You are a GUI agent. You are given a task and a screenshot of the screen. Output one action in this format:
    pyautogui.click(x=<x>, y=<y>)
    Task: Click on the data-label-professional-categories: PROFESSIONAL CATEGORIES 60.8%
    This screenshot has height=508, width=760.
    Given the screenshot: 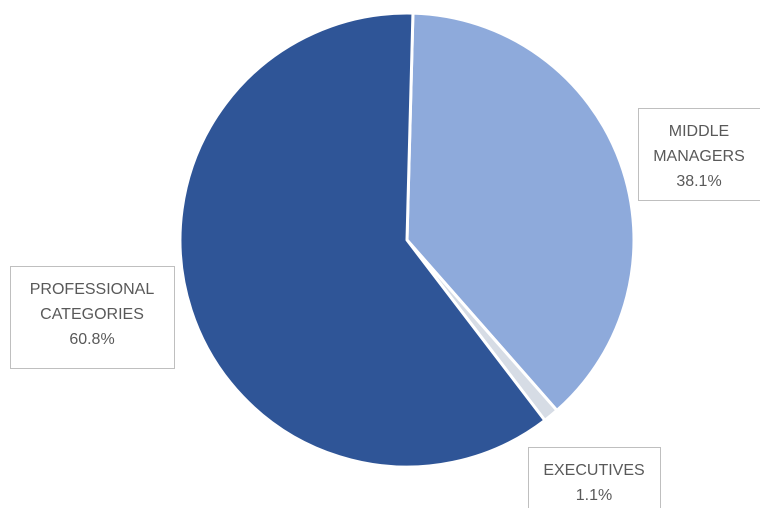 What is the action you would take?
    pyautogui.click(x=92, y=317)
    